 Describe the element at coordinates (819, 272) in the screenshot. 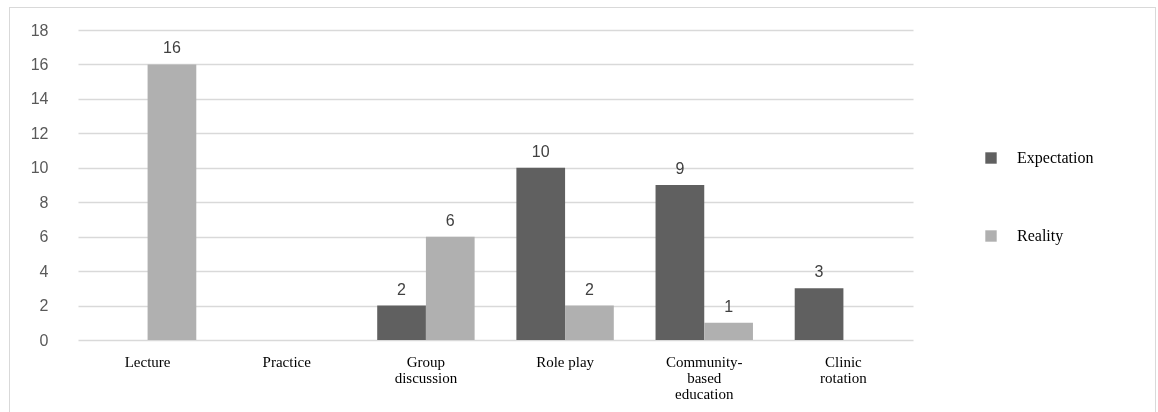

I see `data-label: 3` at that location.